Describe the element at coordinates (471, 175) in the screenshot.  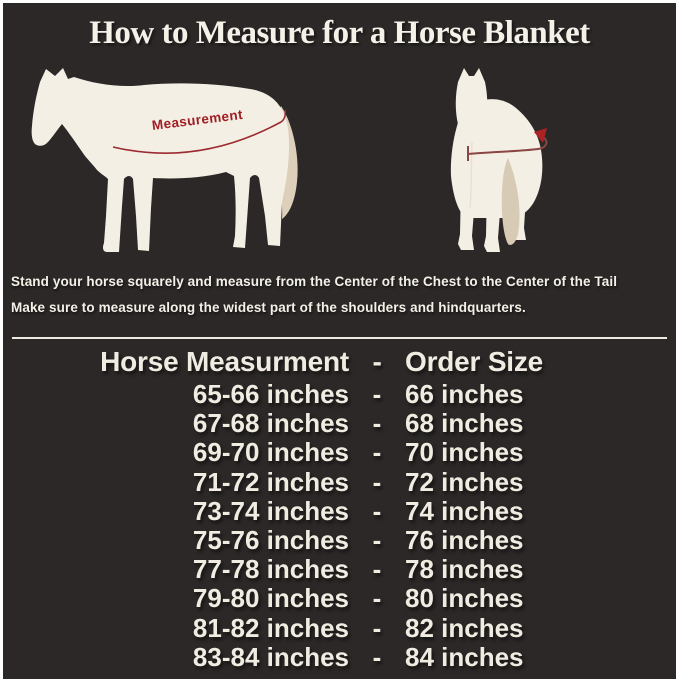
I see `chest-crease-line` at that location.